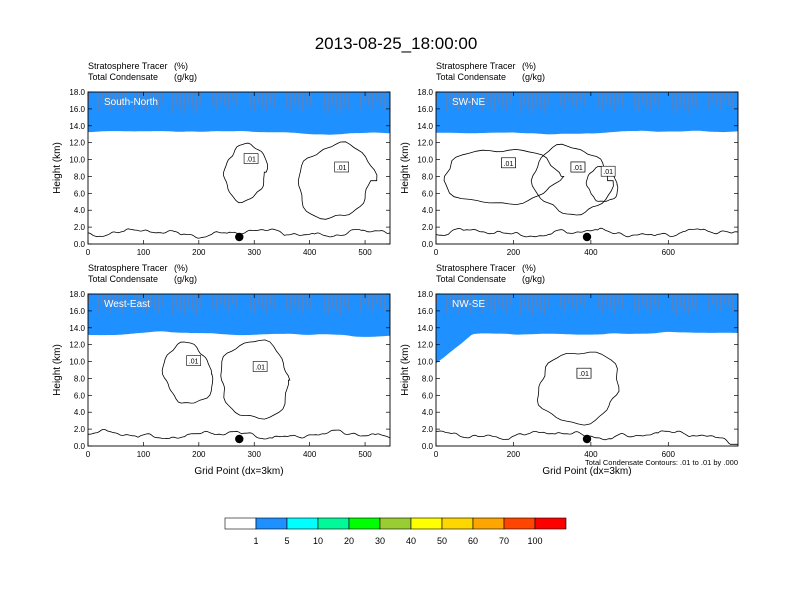 Image resolution: width=792 pixels, height=612 pixels. What do you see at coordinates (144, 454) in the screenshot?
I see `x-tick-label: 100` at bounding box center [144, 454].